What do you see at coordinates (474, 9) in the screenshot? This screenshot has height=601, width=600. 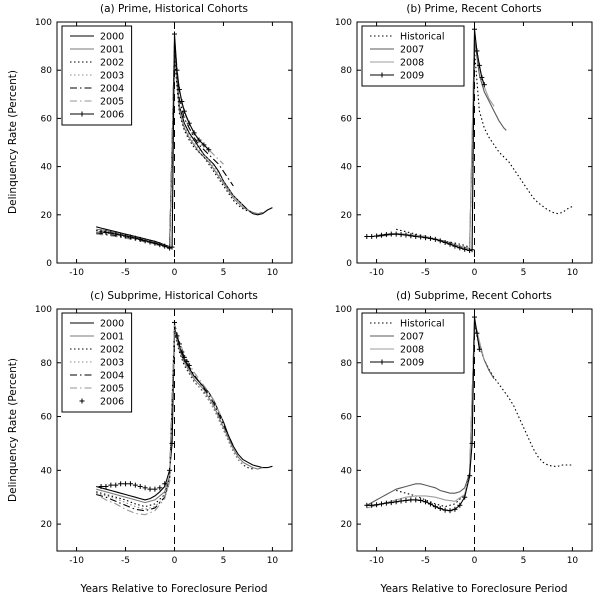 I see `panel-b-title: (b) Prime, Recent Cohorts` at bounding box center [474, 9].